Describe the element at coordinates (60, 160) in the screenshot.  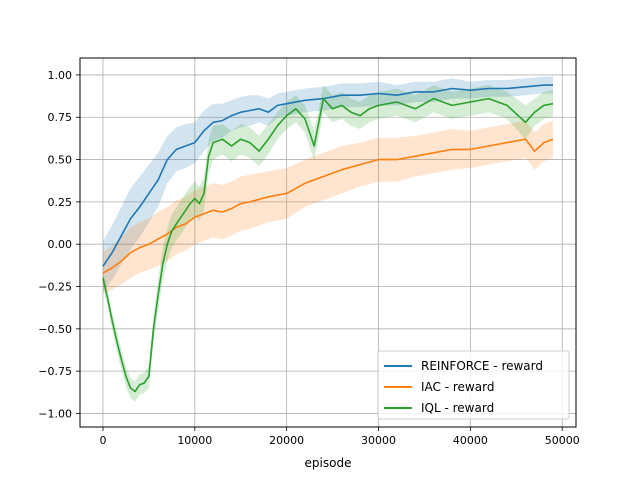
I see `y-tick-label: 0.50` at that location.